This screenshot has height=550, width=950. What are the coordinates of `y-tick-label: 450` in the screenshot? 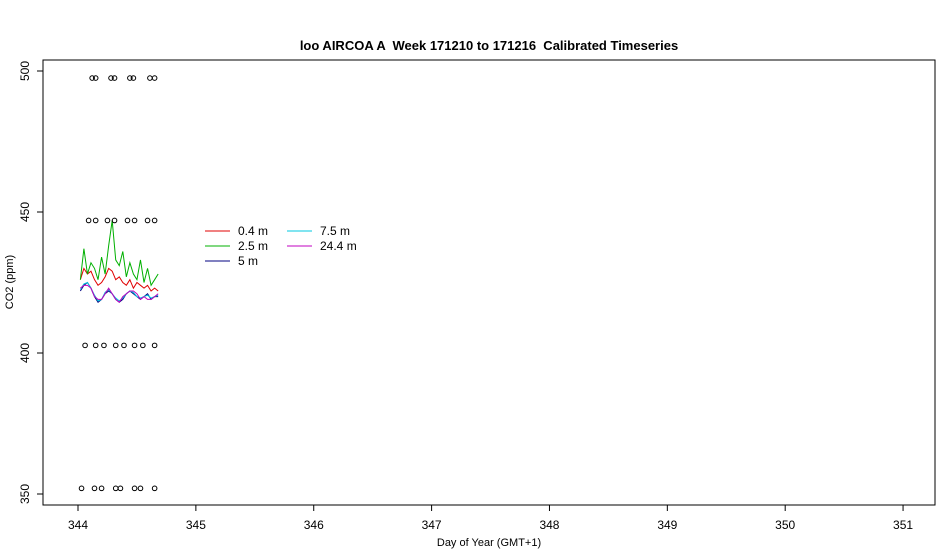 It's located at (25, 212).